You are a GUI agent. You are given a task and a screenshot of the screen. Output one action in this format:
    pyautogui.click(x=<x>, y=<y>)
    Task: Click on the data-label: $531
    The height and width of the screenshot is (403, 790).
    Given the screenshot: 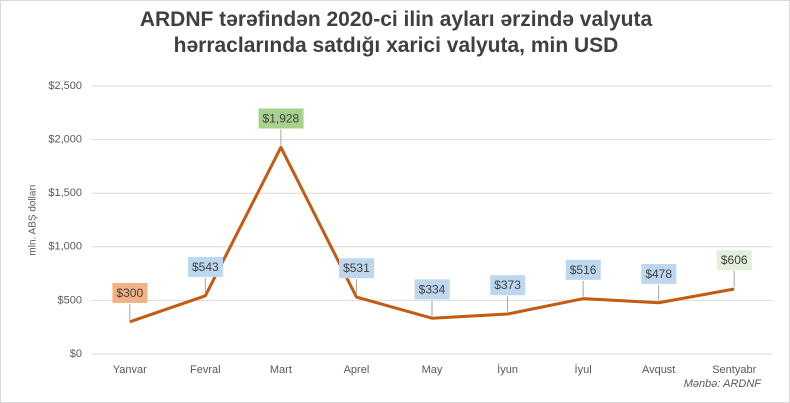 What is the action you would take?
    pyautogui.click(x=357, y=268)
    